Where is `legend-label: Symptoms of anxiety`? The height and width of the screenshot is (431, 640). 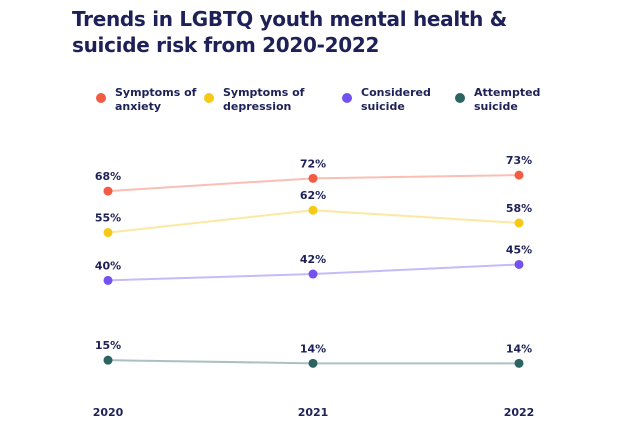
legend-label: Symptoms of anxiety is located at coordinates (156, 99).